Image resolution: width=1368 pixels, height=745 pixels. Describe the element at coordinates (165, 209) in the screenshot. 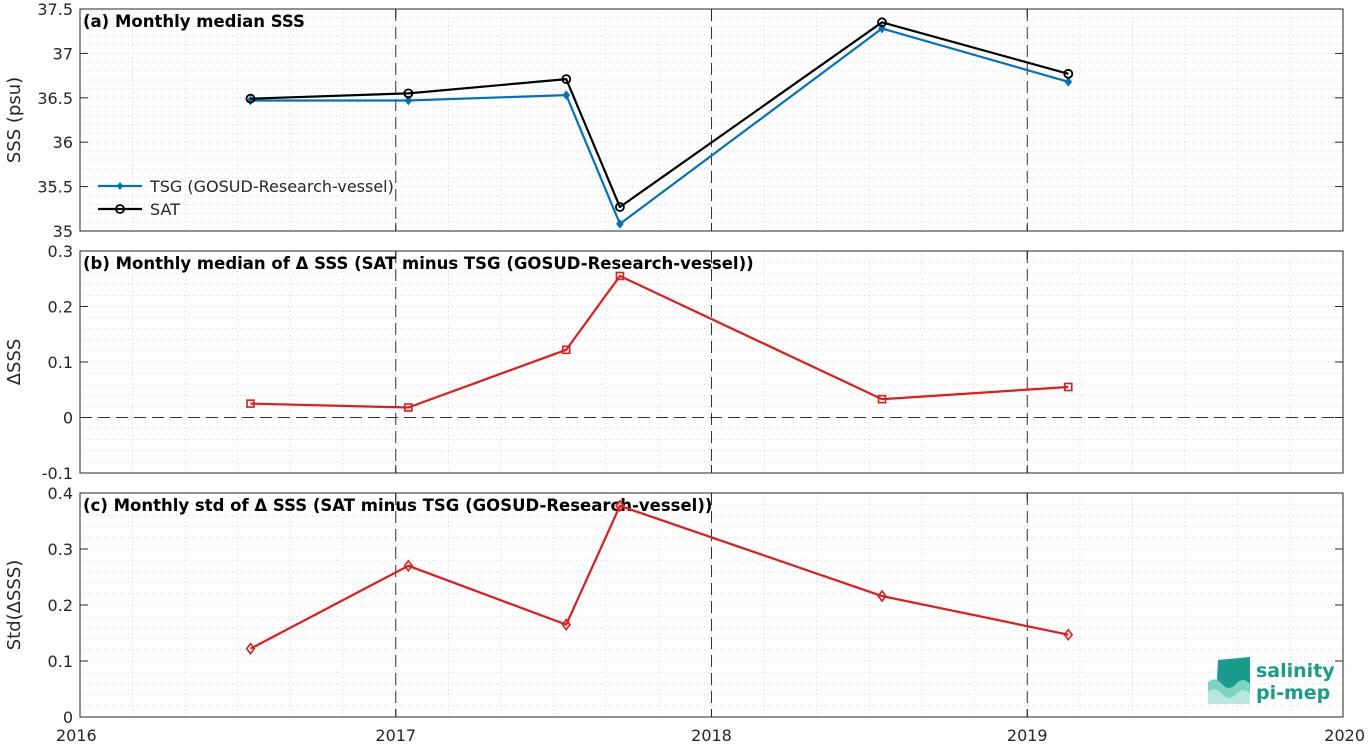

I see `legend-label: SAT` at that location.